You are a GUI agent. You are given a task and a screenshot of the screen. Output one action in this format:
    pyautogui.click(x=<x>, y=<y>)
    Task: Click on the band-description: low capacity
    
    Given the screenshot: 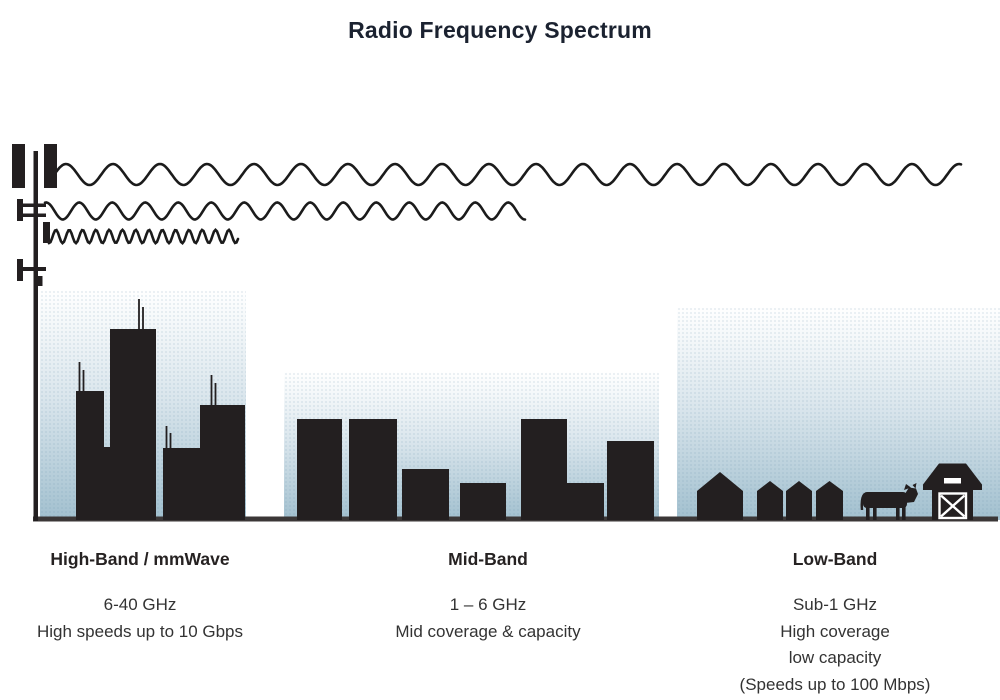 What is the action you would take?
    pyautogui.click(x=835, y=657)
    